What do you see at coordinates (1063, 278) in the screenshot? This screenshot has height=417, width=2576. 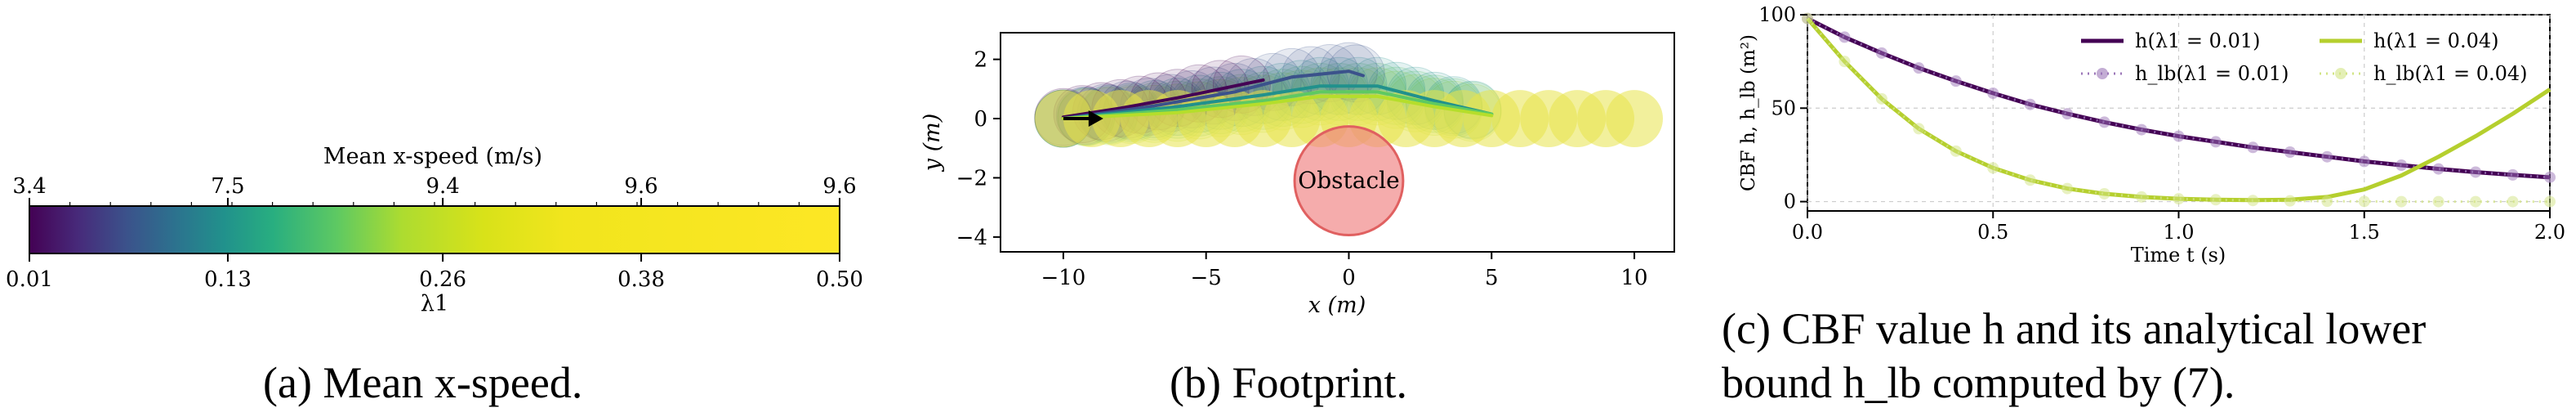 I see `footprint-xtick-label: −10` at bounding box center [1063, 278].